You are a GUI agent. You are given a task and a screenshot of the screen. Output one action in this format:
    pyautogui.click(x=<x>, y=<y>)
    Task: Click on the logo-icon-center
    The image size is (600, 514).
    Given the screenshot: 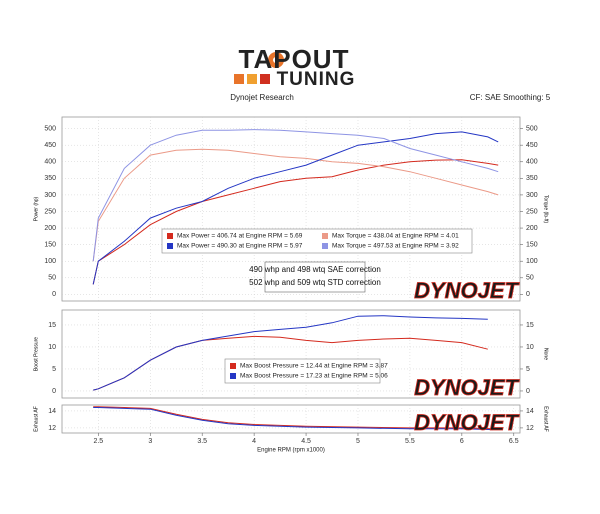 What is the action you would take?
    pyautogui.click(x=276, y=60)
    